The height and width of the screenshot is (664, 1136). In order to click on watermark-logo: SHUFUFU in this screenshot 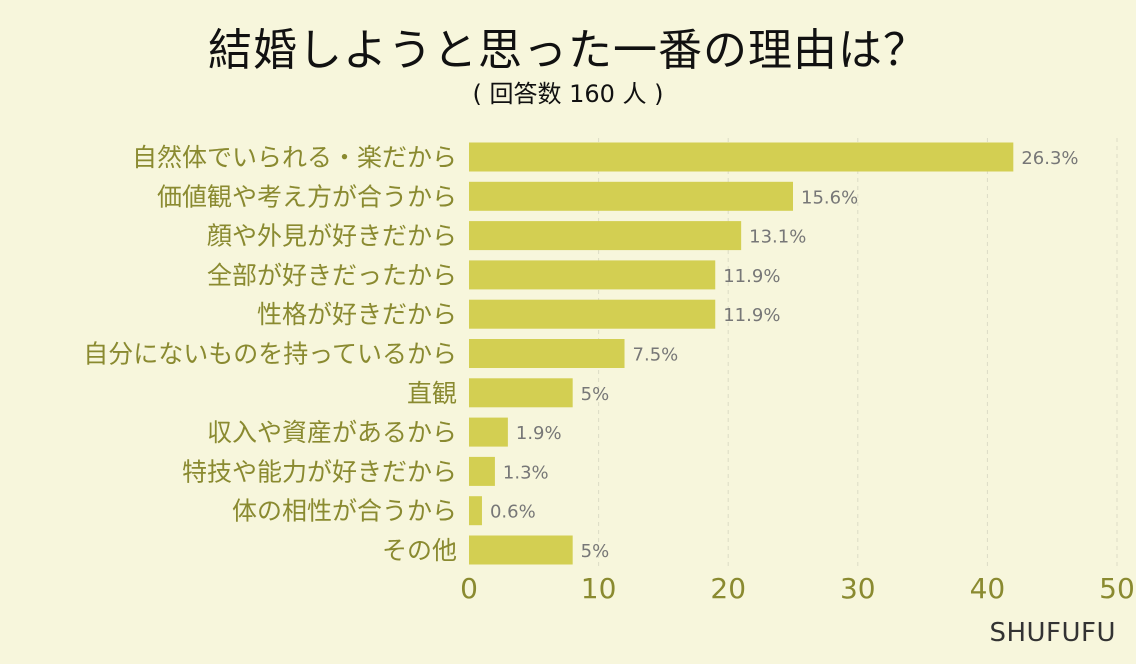, I will do `click(1052, 633)`.